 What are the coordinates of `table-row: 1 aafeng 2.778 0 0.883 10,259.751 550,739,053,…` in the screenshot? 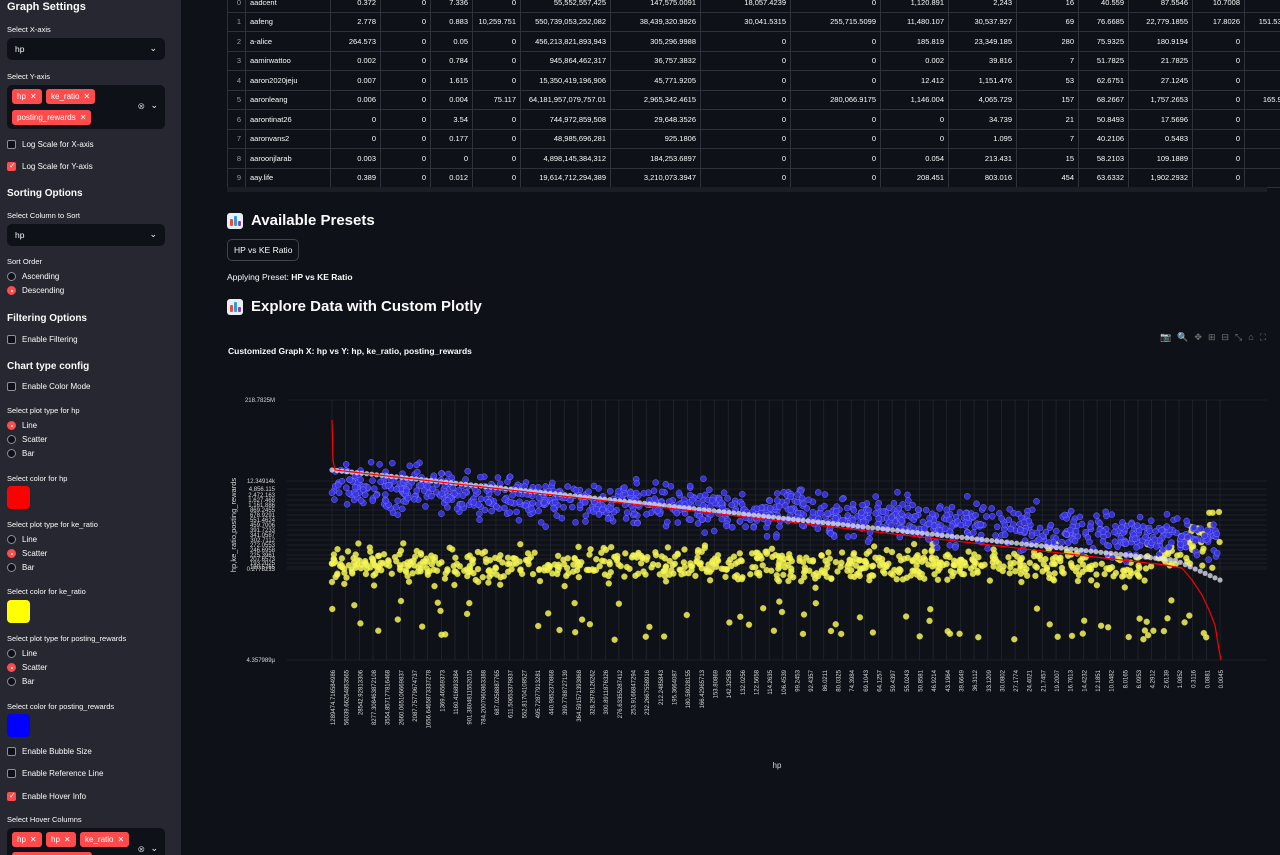 It's located at (753, 21).